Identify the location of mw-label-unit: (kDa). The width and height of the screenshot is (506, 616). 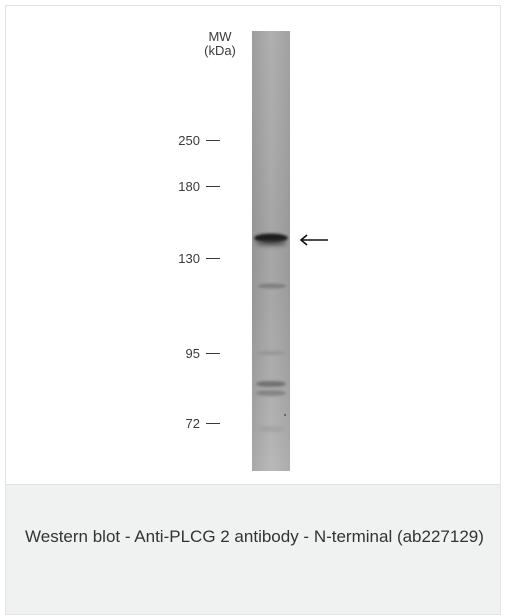
(220, 50).